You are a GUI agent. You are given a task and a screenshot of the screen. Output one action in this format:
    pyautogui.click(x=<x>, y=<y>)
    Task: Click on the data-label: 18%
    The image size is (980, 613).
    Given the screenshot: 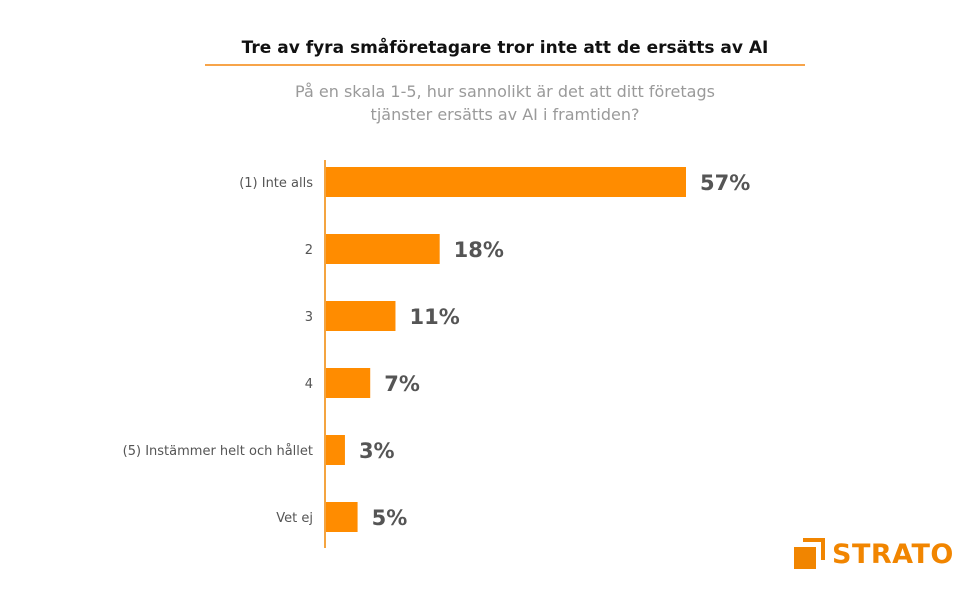 What is the action you would take?
    pyautogui.click(x=479, y=250)
    